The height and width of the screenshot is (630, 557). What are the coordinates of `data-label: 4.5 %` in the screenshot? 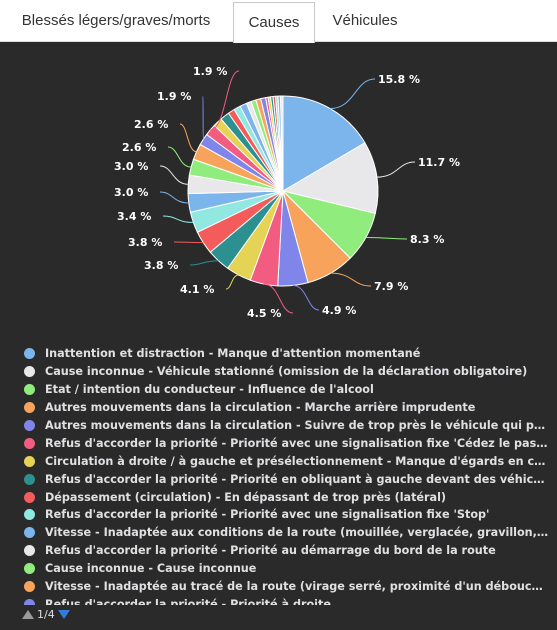 It's located at (264, 313).